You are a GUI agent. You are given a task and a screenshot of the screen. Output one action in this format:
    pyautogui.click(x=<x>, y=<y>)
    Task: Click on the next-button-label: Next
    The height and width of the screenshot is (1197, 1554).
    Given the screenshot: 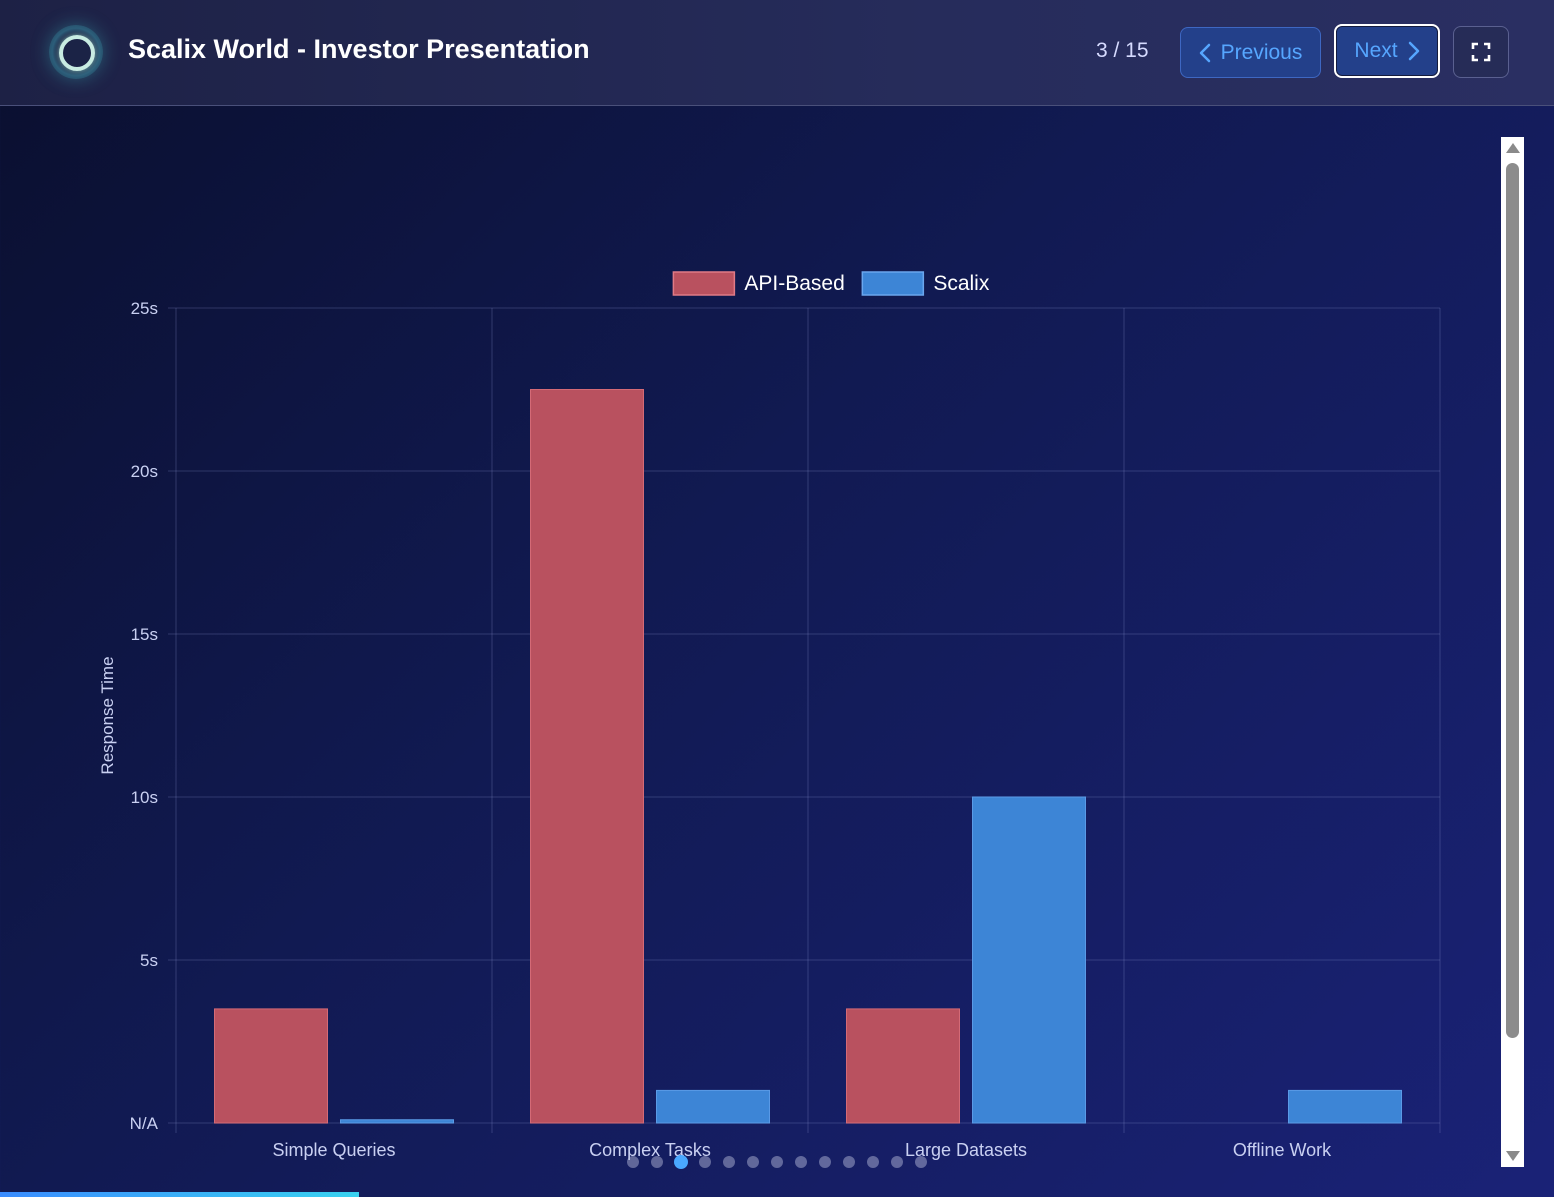 What is the action you would take?
    pyautogui.click(x=1376, y=50)
    